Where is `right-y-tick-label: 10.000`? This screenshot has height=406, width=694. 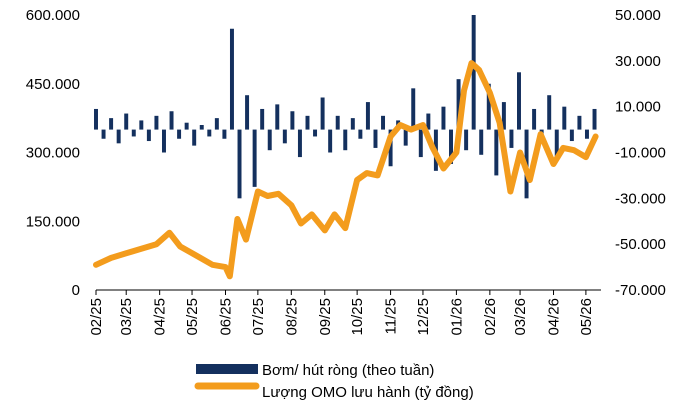 right-y-tick-label: 10.000 is located at coordinates (638, 107).